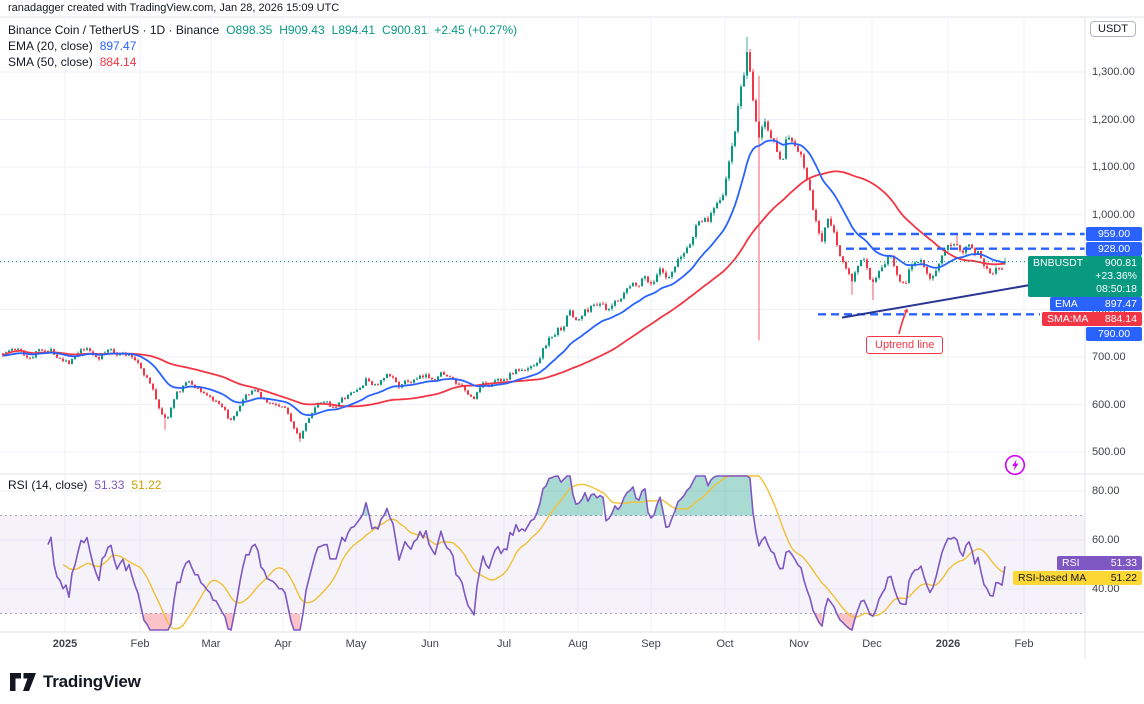 The width and height of the screenshot is (1144, 704). What do you see at coordinates (262, 62) in the screenshot?
I see `sma-legend-row: SMA (50, close) 884.14` at bounding box center [262, 62].